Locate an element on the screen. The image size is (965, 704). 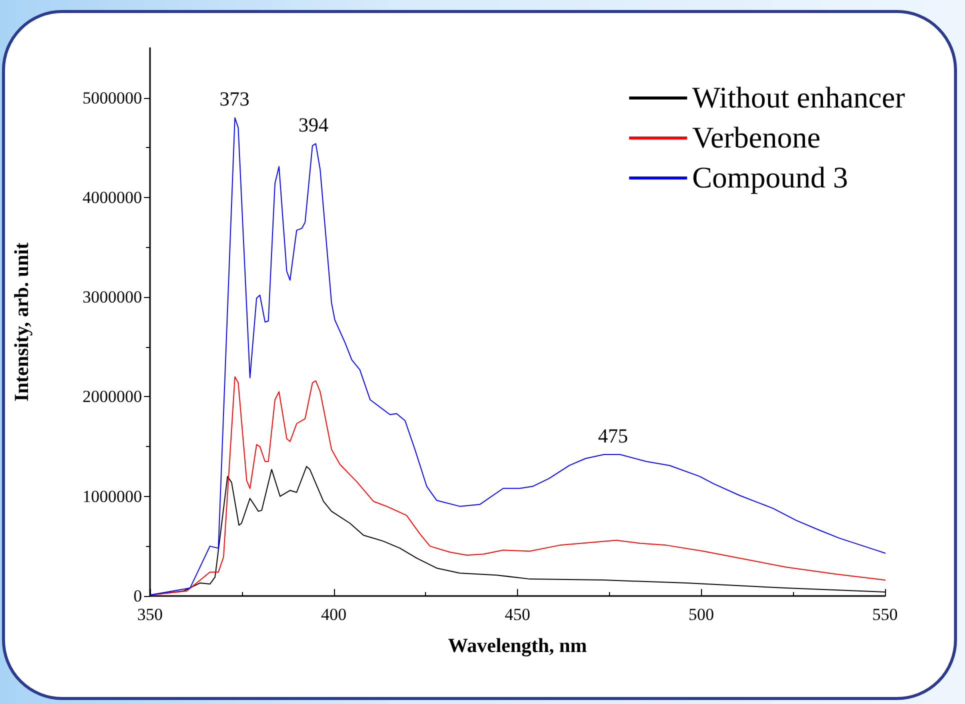
legend-label: Verbenone is located at coordinates (756, 138).